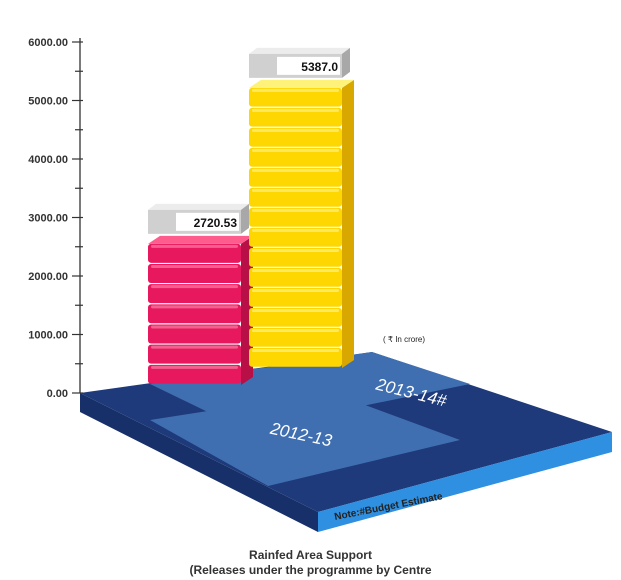 The width and height of the screenshot is (621, 580). I want to click on y-tick-label: 4000.00, so click(48, 160).